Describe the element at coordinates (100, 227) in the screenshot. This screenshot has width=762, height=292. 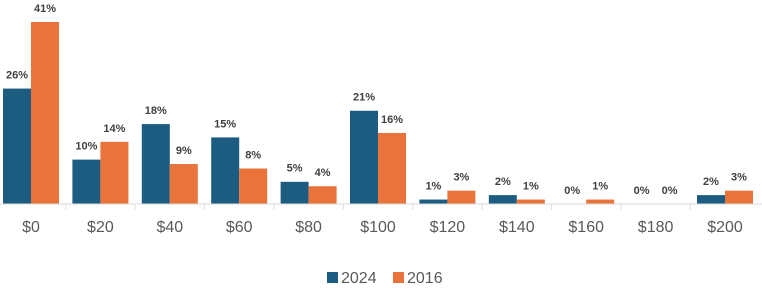
I see `x-tick-label: $20` at that location.